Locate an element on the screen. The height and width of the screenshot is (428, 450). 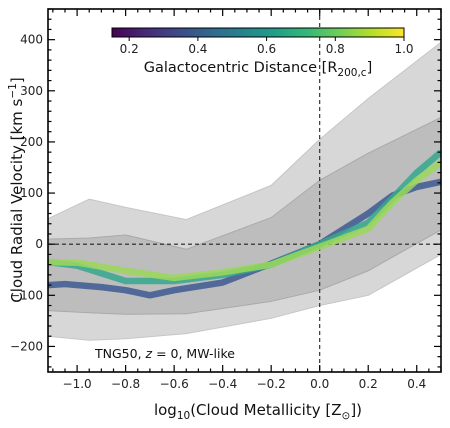
x-tick-label: −1.0 is located at coordinates (77, 384).